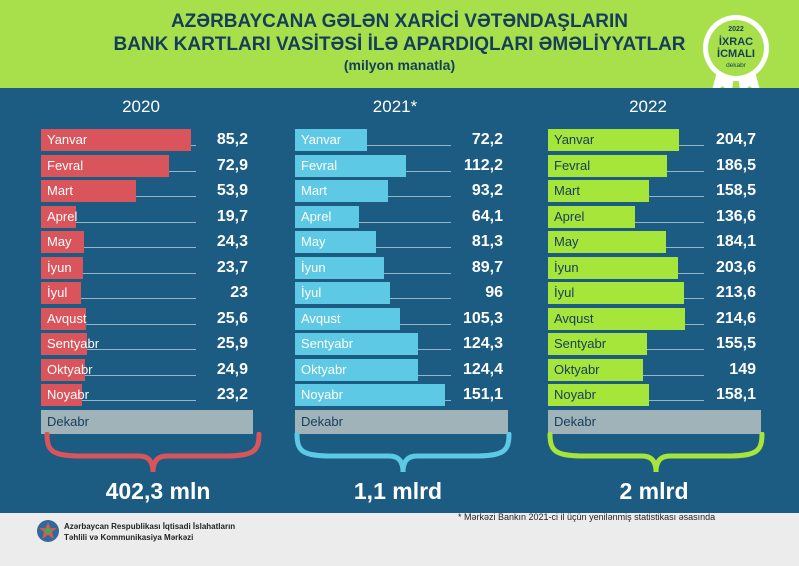 Image resolution: width=799 pixels, height=566 pixels. Describe the element at coordinates (482, 318) in the screenshot. I see `value-label: 105,3` at that location.